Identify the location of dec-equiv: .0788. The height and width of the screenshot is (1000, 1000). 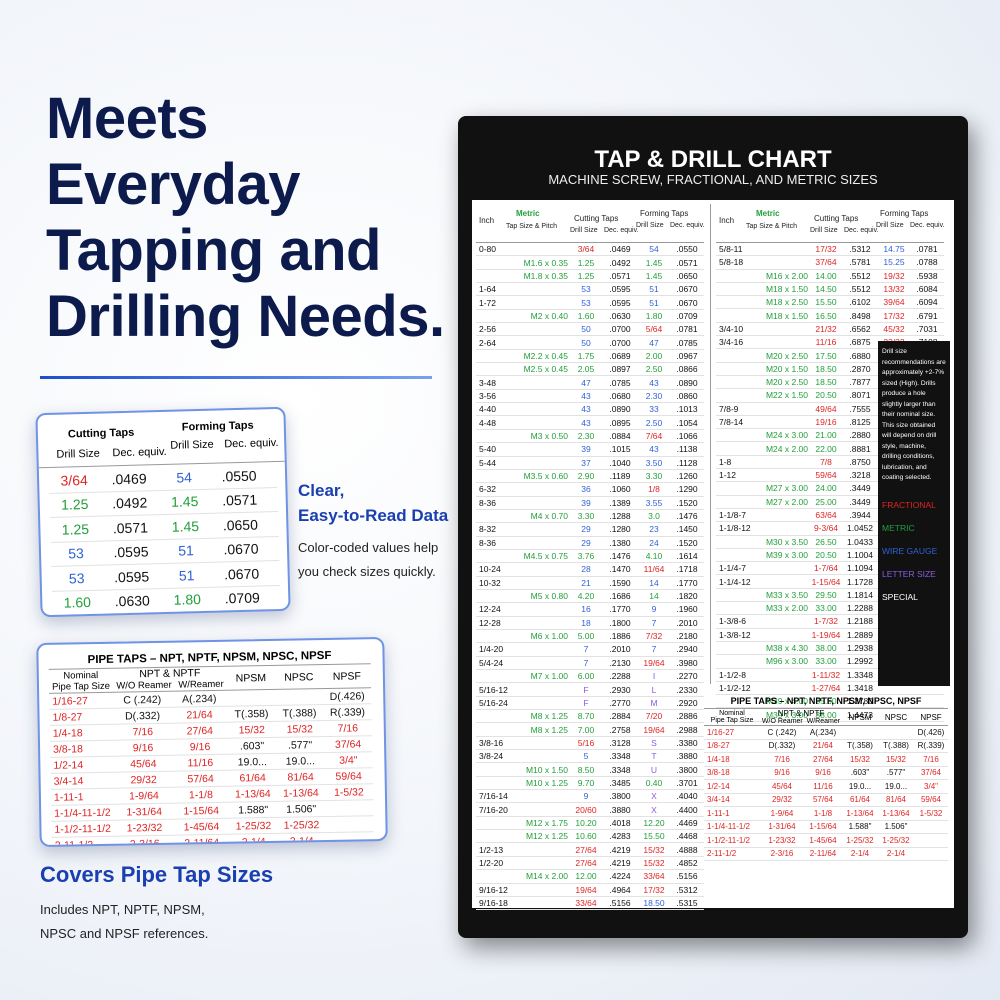
(927, 262).